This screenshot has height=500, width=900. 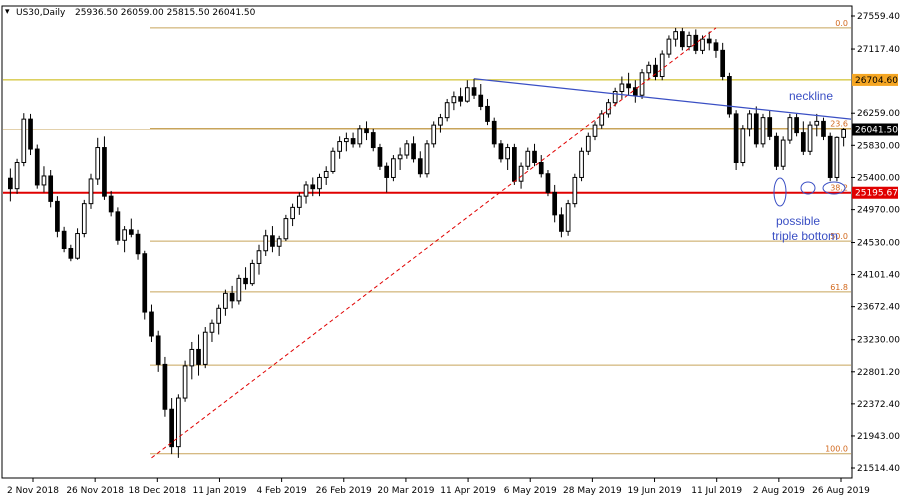 I want to click on x-tick-label: 4 Feb 2019, so click(x=281, y=491).